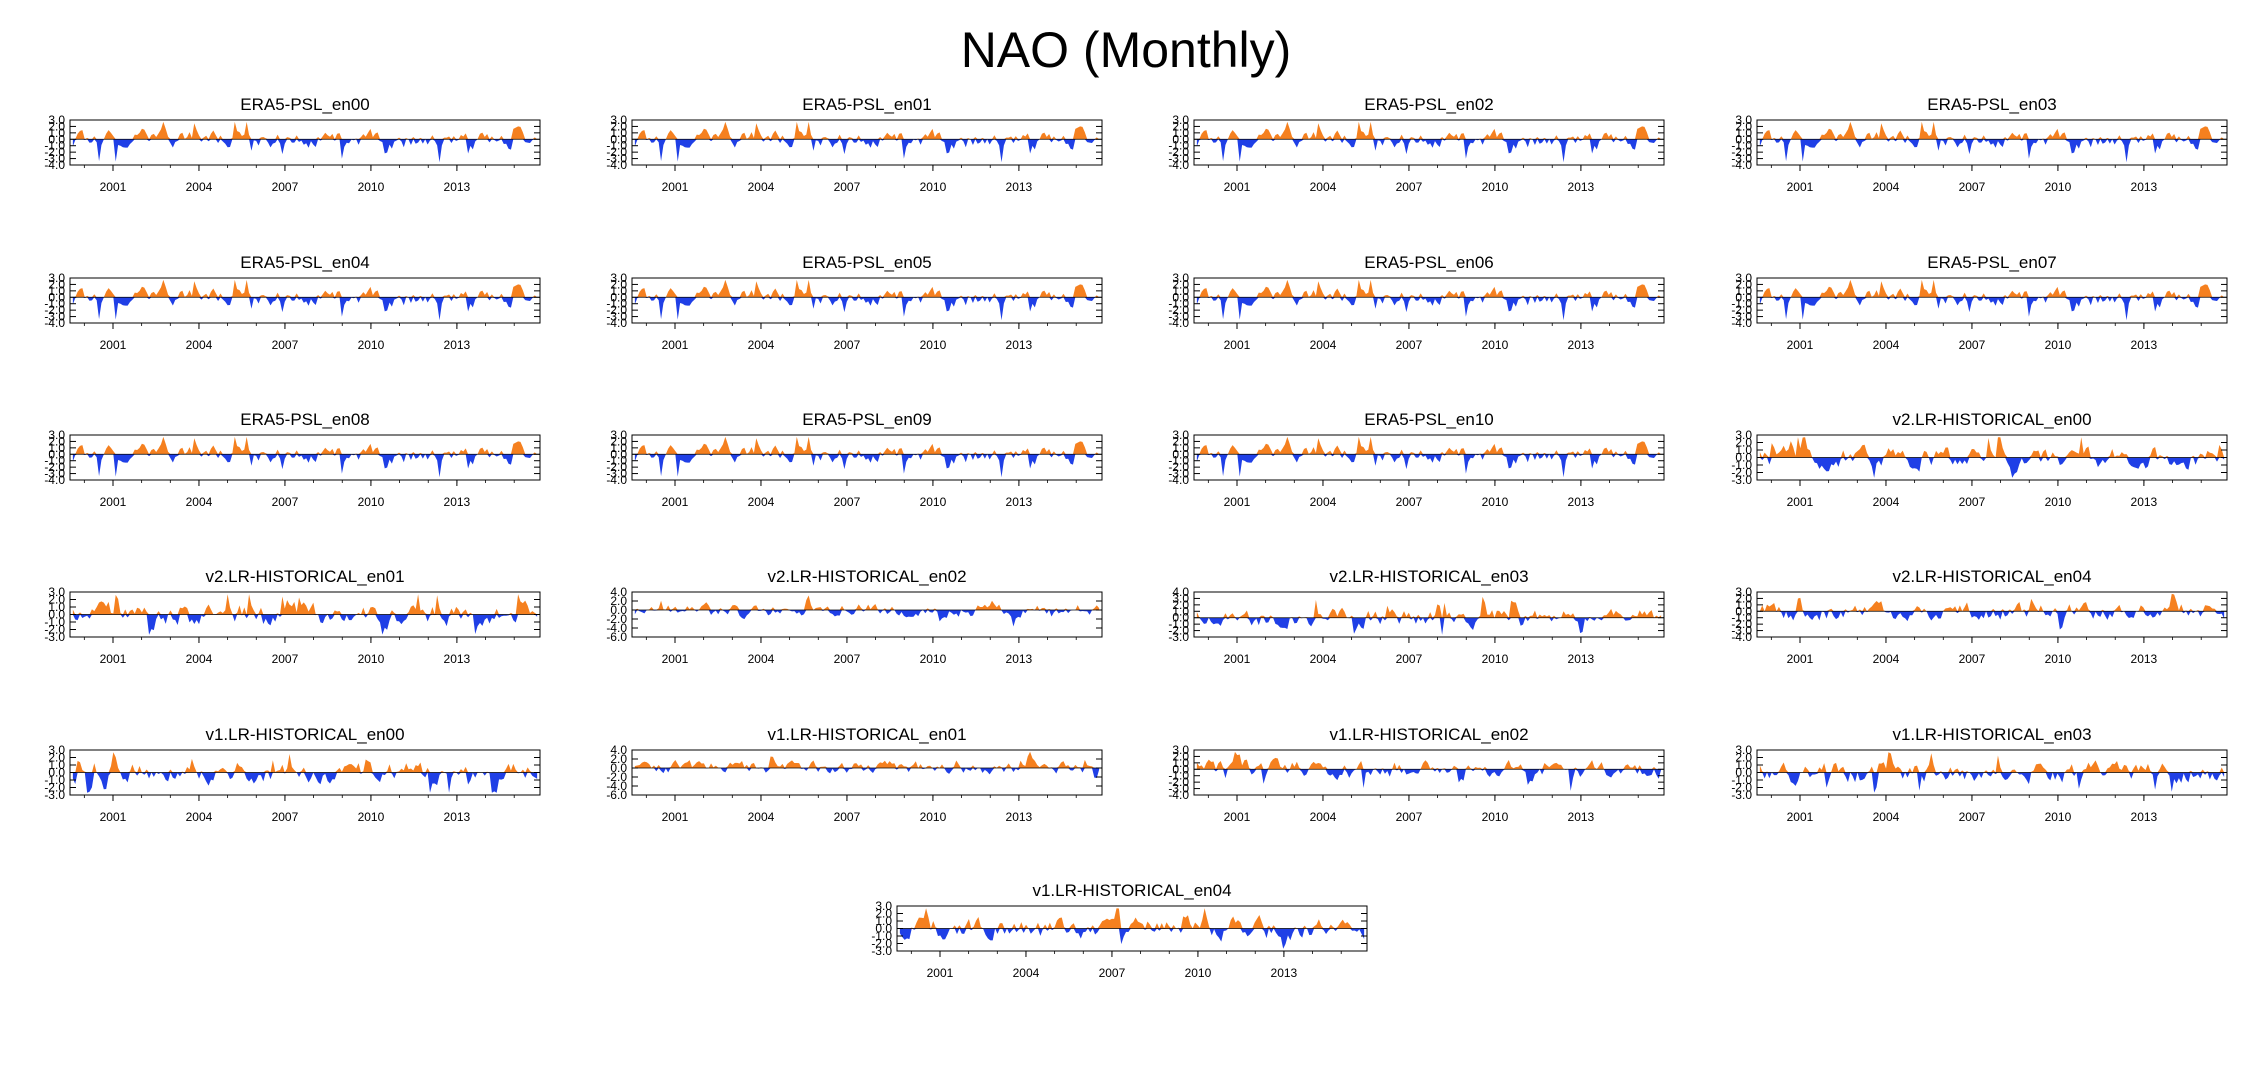 Image resolution: width=2252 pixels, height=1079 pixels. I want to click on panel-title: ERA5-PSL_en02, so click(1428, 104).